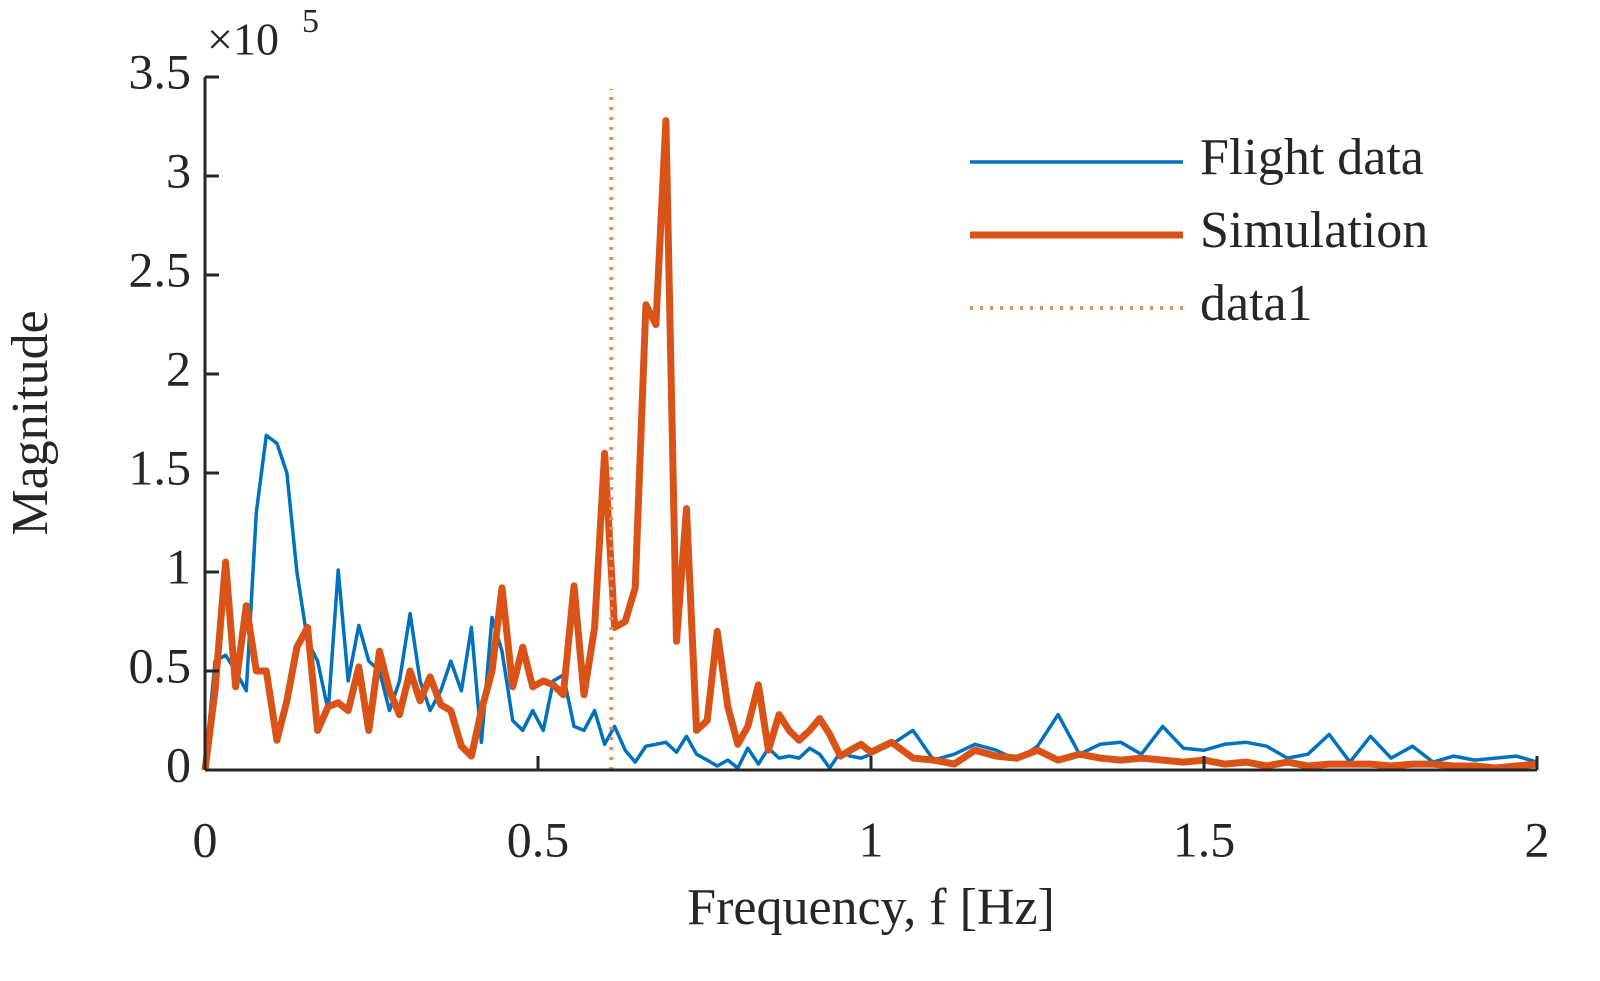  Describe the element at coordinates (178, 170) in the screenshot. I see `y-tick-label: 3` at that location.